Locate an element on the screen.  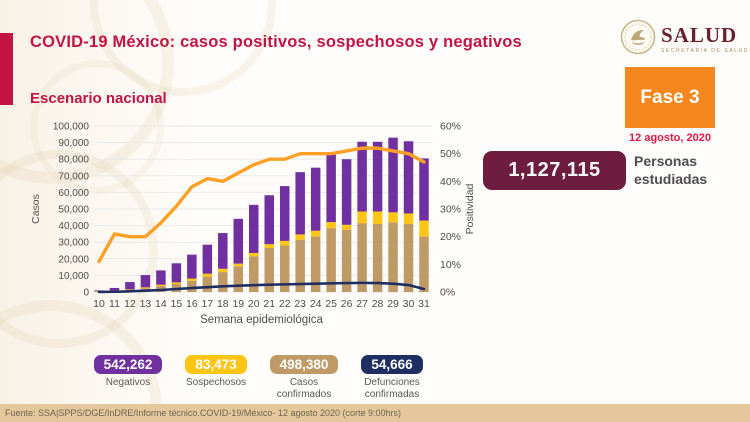
svg-text: Semana epidemiológica is located at coordinates (261, 320).